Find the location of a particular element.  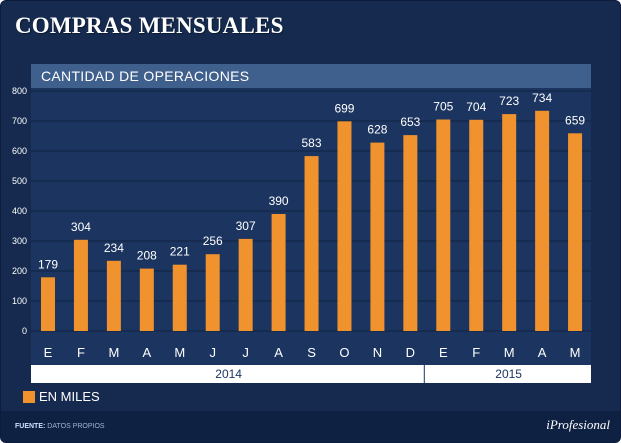

data-label: 659 is located at coordinates (575, 120).